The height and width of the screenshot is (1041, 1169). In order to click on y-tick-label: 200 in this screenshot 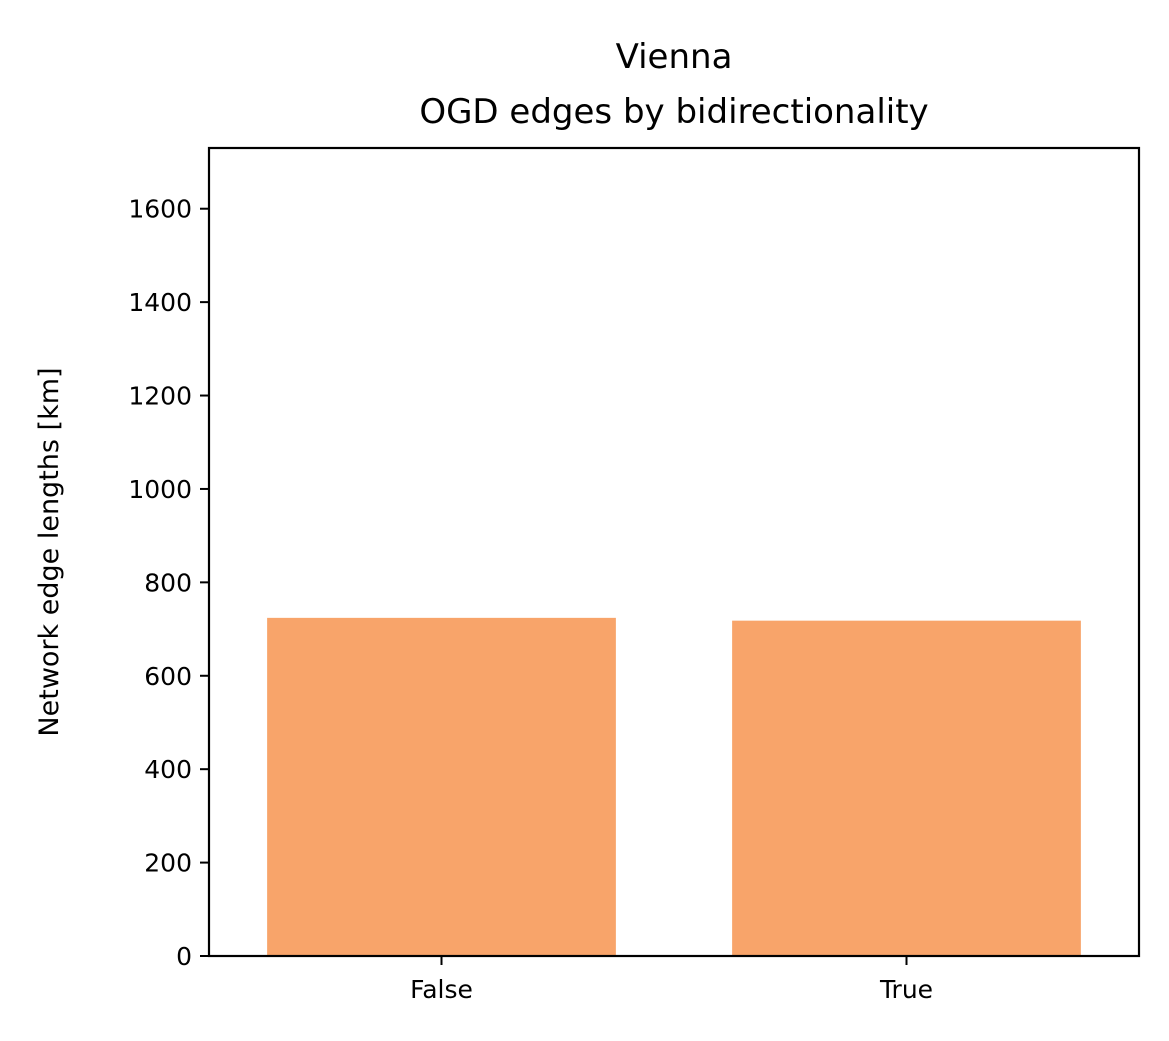, I will do `click(168, 863)`.